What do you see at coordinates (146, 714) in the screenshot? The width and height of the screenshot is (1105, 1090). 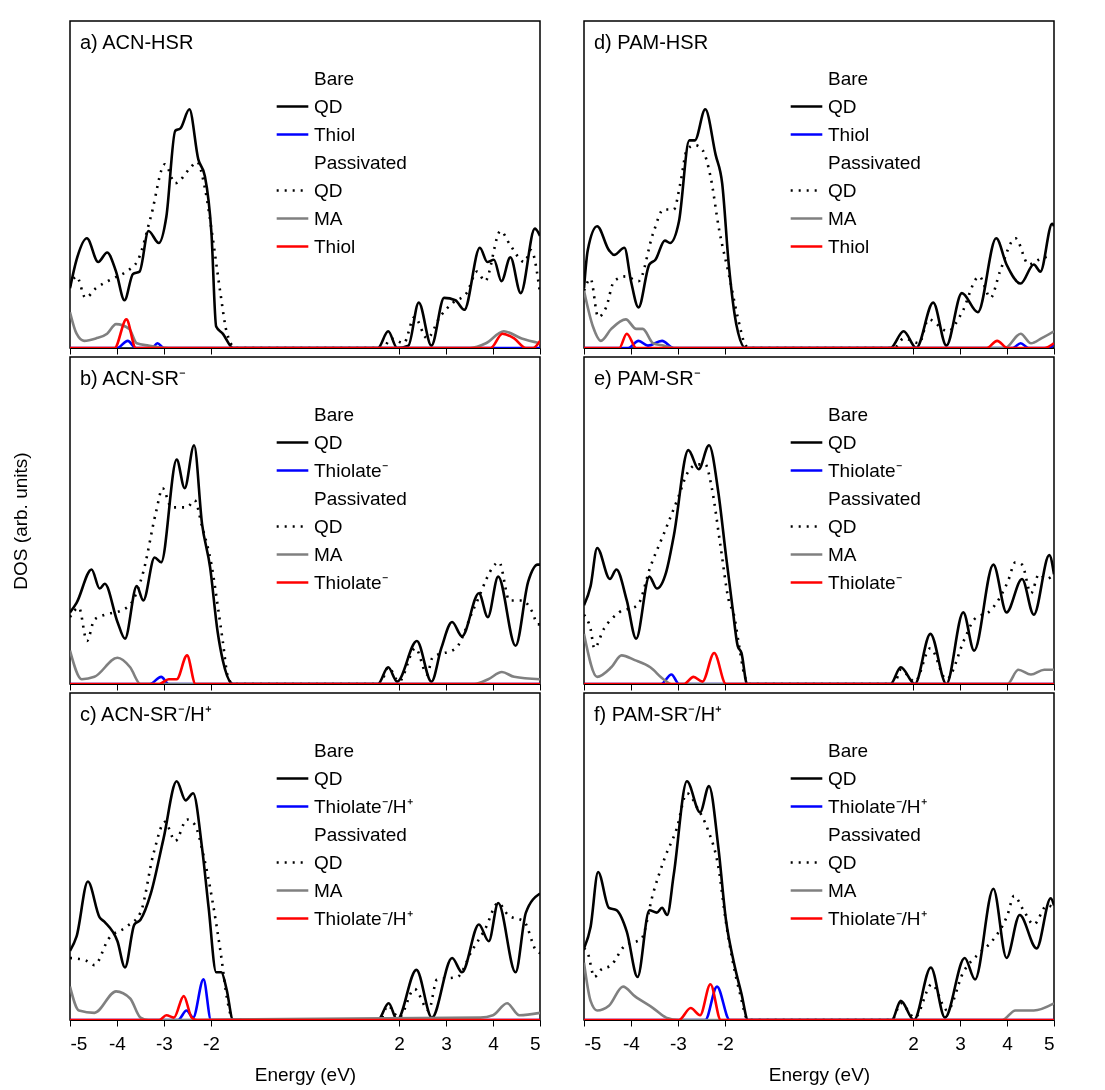 I see `chart-title: c) ACN-SR⁻/H⁺` at bounding box center [146, 714].